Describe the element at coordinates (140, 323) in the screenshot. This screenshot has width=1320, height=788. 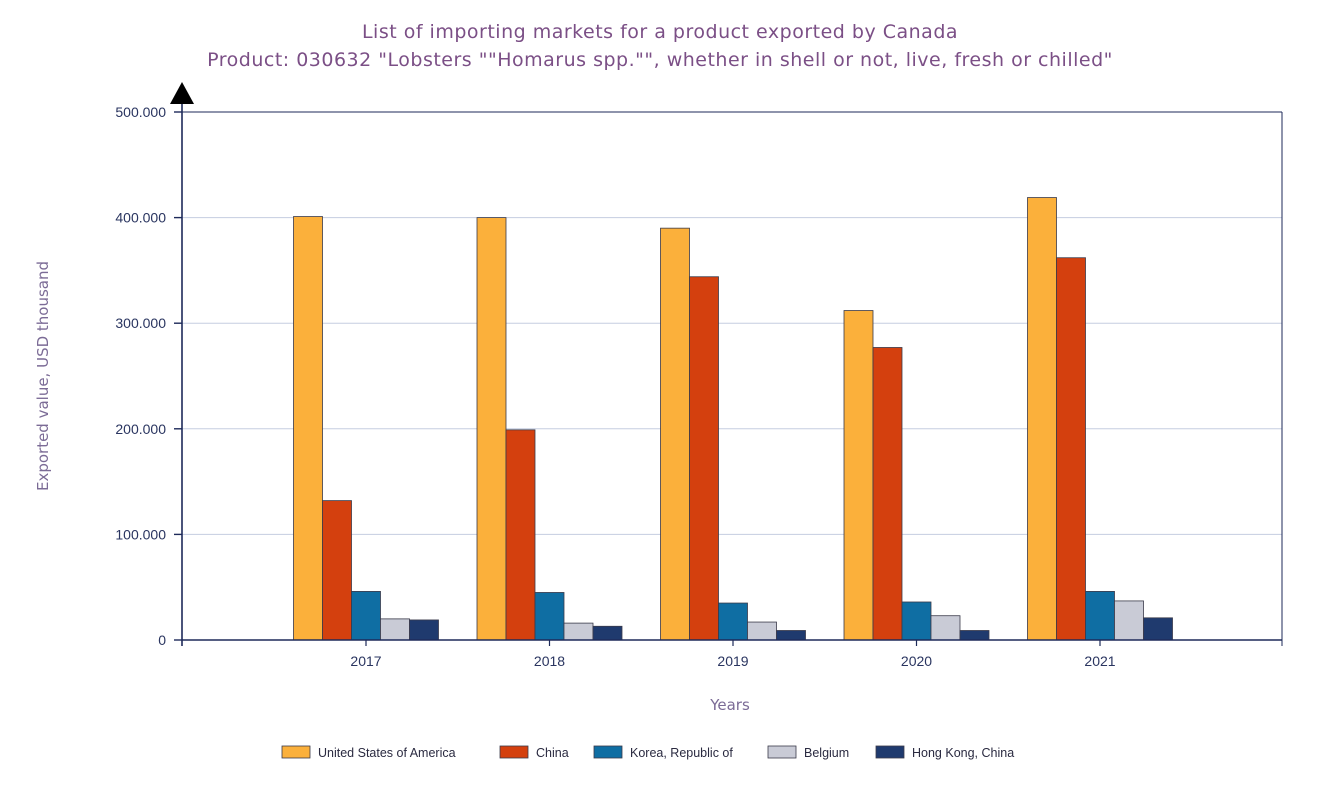
I see `y-tick-label: 300.000` at that location.